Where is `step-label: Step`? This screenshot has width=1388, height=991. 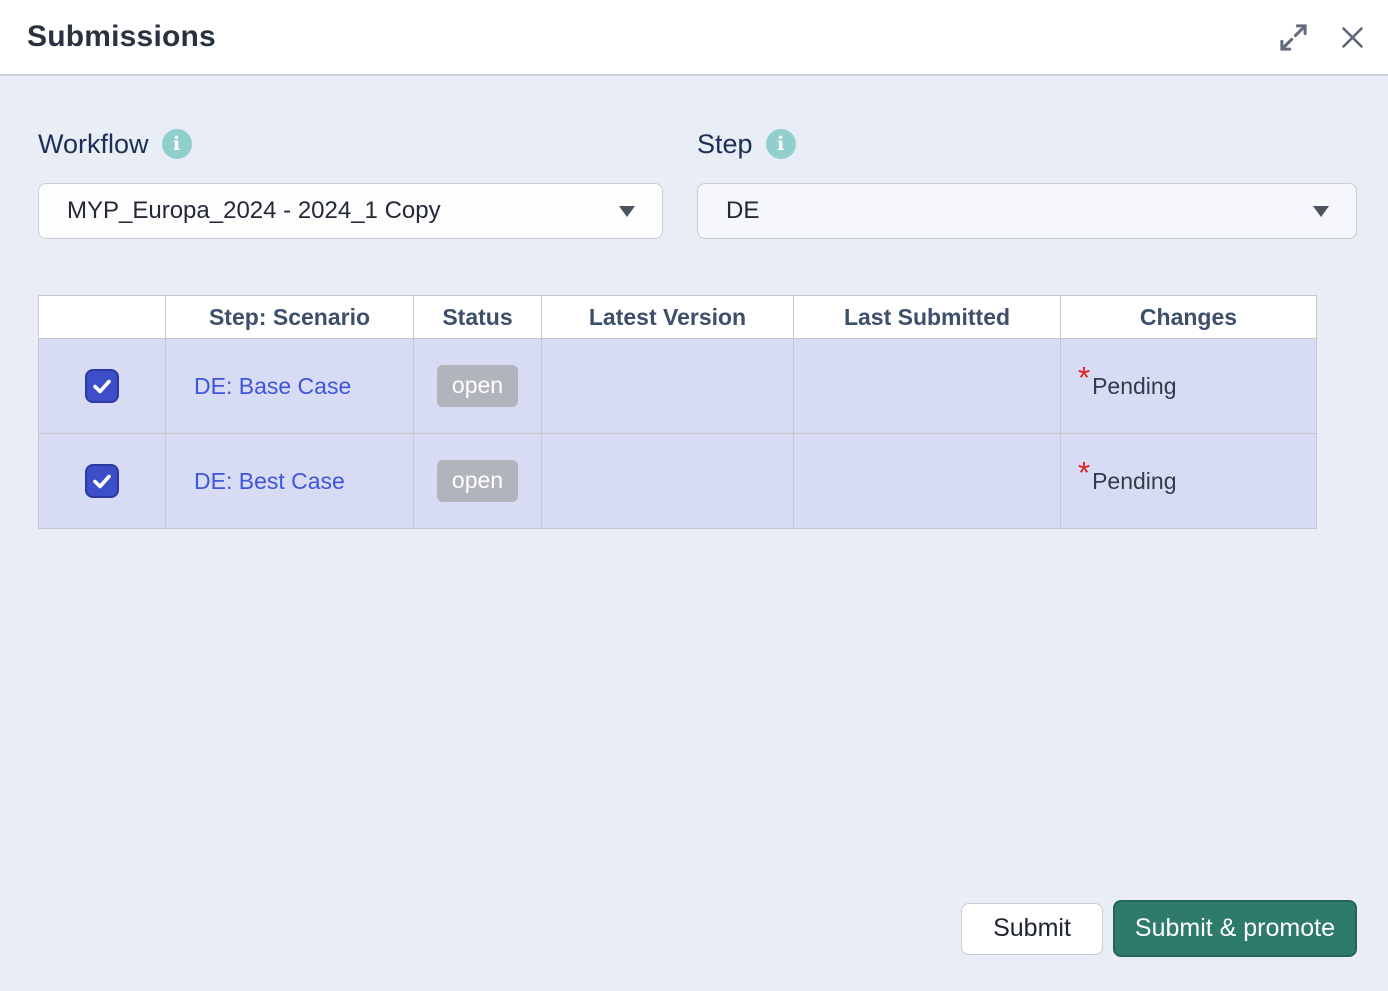
step-label: Step is located at coordinates (725, 143).